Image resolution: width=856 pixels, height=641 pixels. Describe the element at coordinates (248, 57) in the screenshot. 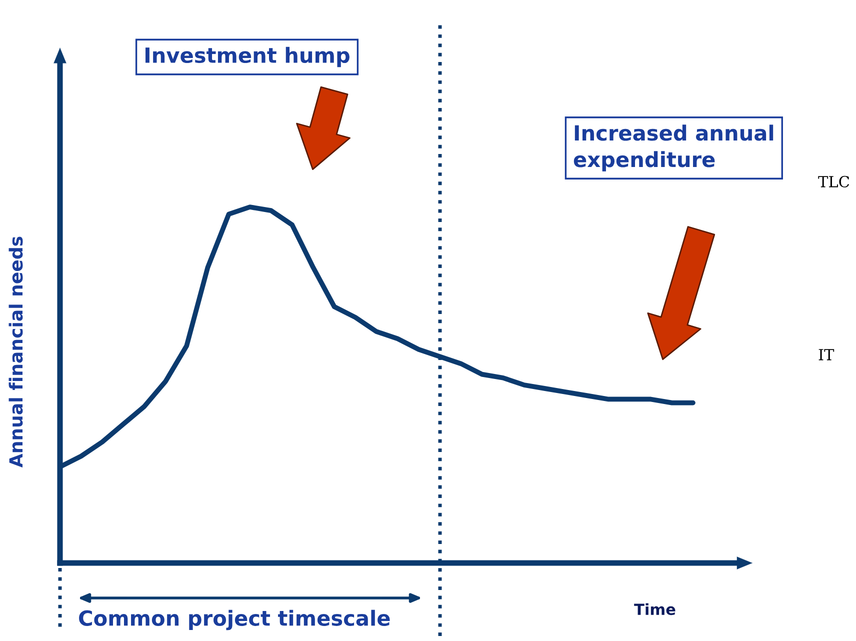

I see `text: Investment hump` at that location.